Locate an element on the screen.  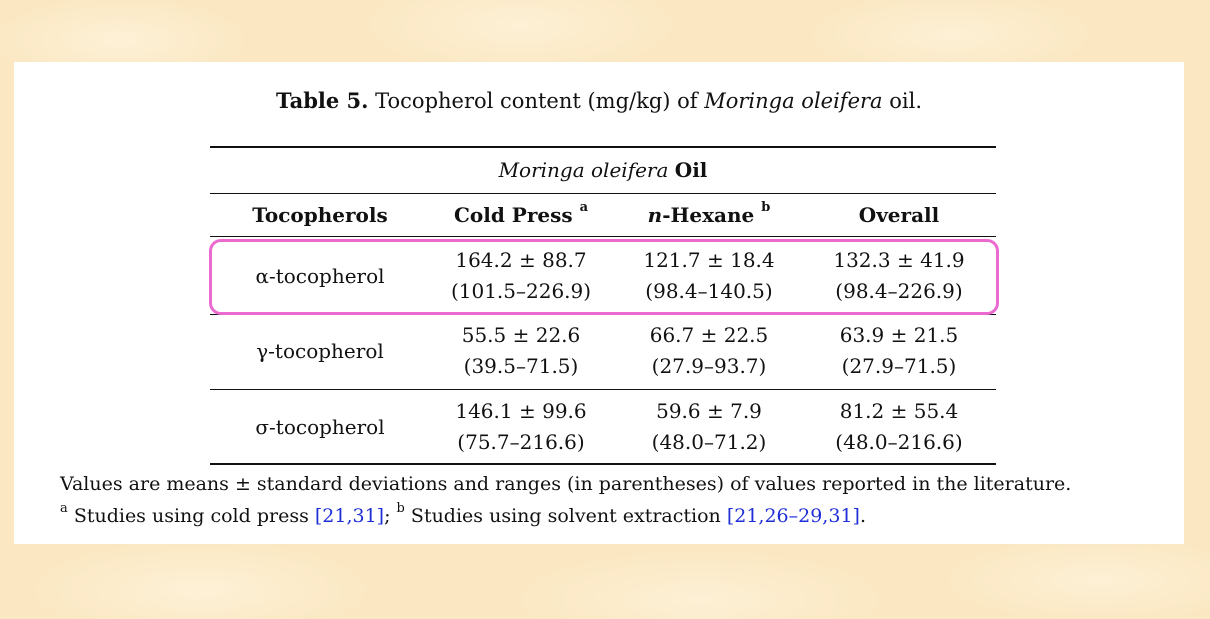
cell-alpha-n-hexane: 121.7 ± 18.4 (98.4–140.5) is located at coordinates (709, 275).